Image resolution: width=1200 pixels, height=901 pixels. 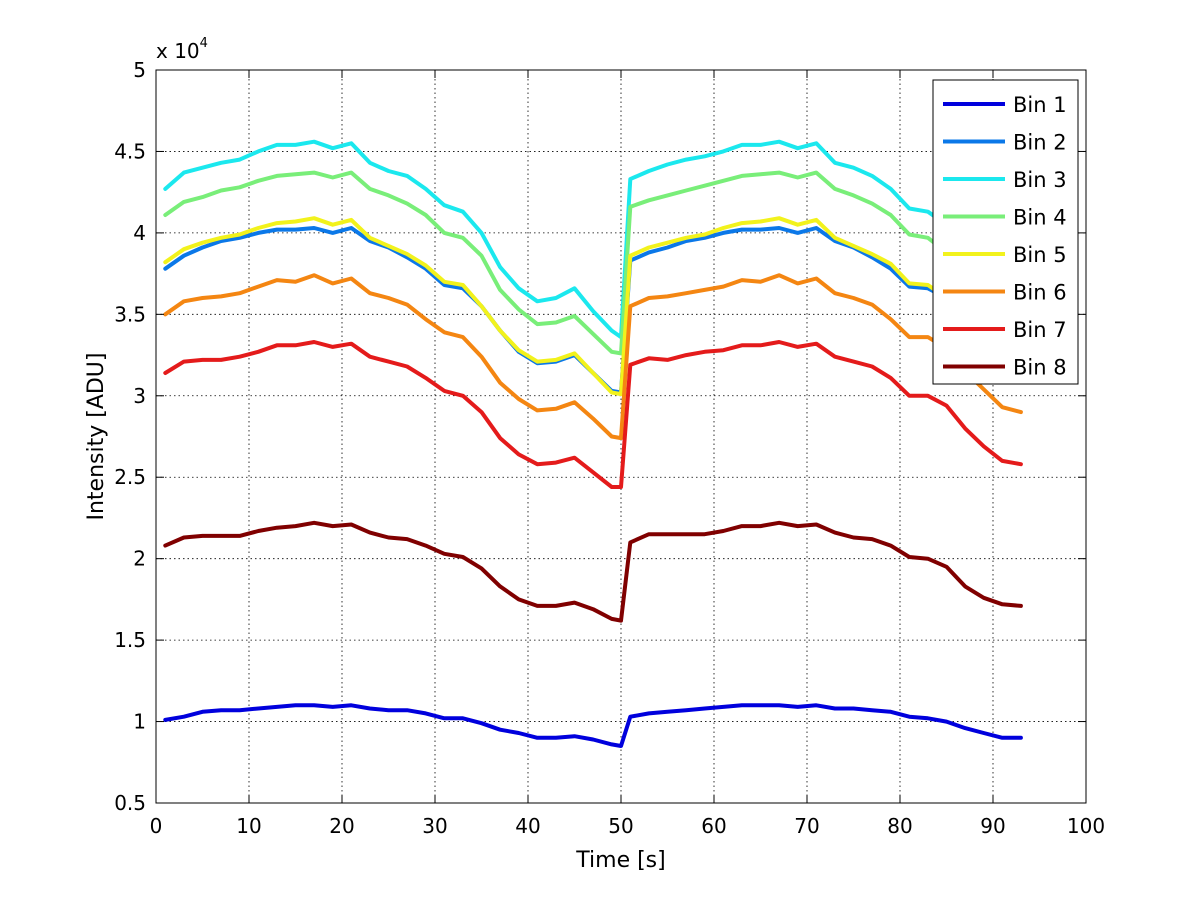 I want to click on x-tick-label: 20, so click(x=341, y=826).